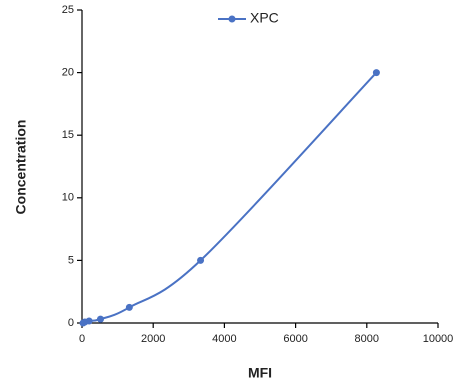  I want to click on legend-marker, so click(232, 19).